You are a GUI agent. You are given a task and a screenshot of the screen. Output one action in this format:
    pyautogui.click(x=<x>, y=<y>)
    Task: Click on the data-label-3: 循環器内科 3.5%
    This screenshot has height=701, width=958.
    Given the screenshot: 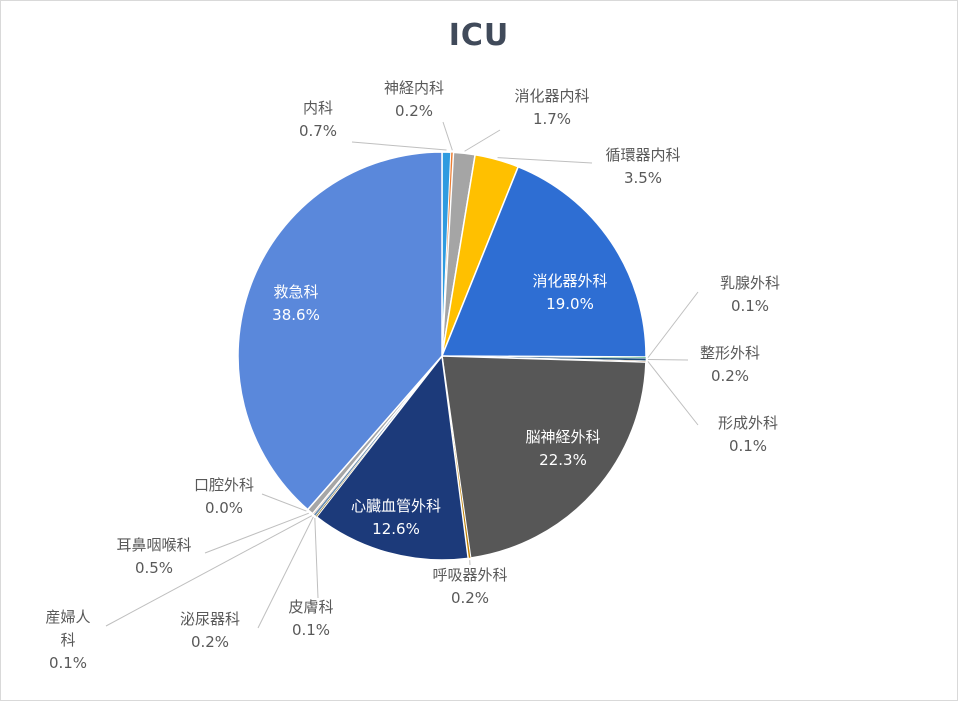 What is the action you would take?
    pyautogui.click(x=642, y=166)
    